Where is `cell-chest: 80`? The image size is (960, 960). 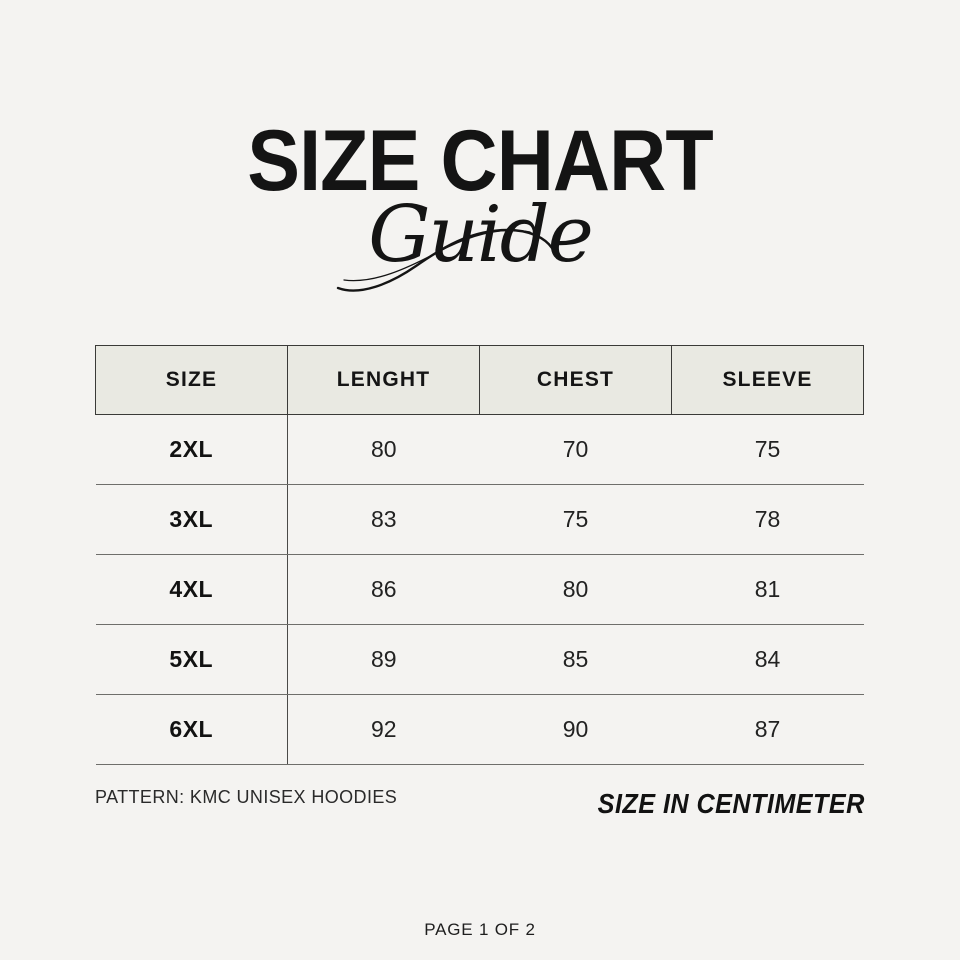
cell-chest: 80 is located at coordinates (575, 589).